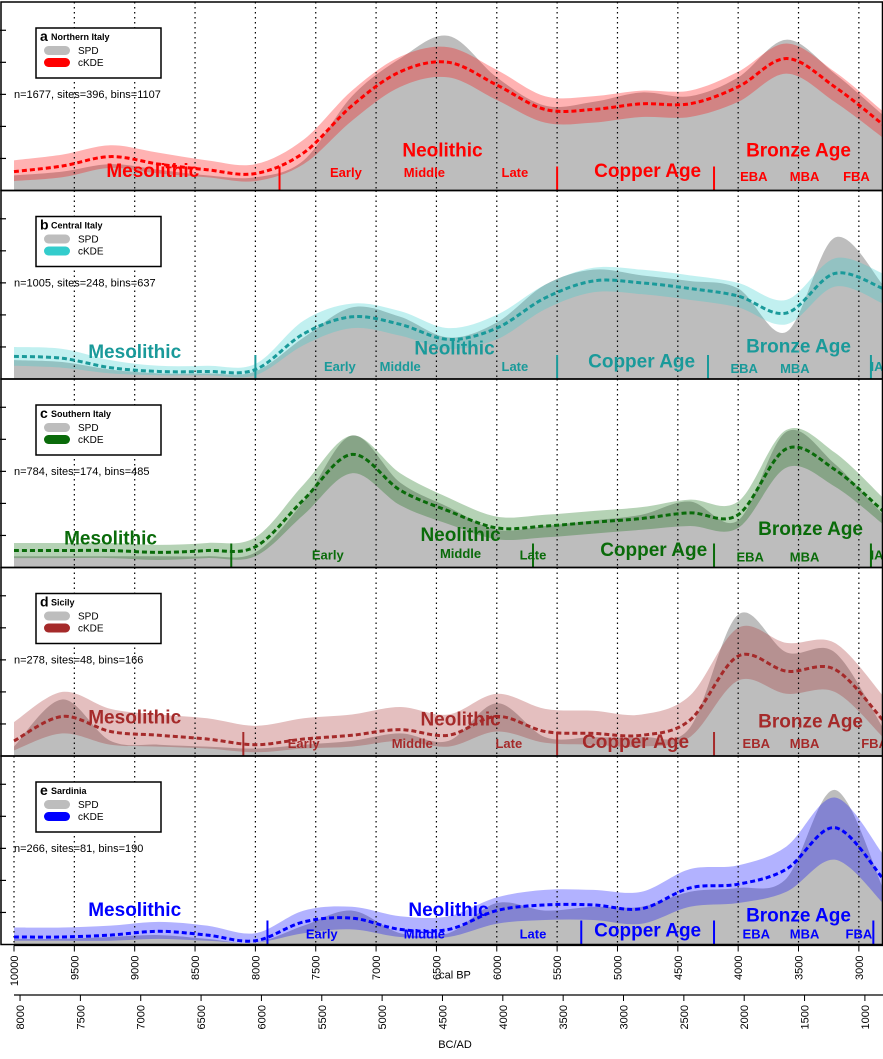 The height and width of the screenshot is (1059, 883). I want to click on x2-tick-label: 5500, so click(323, 1017).